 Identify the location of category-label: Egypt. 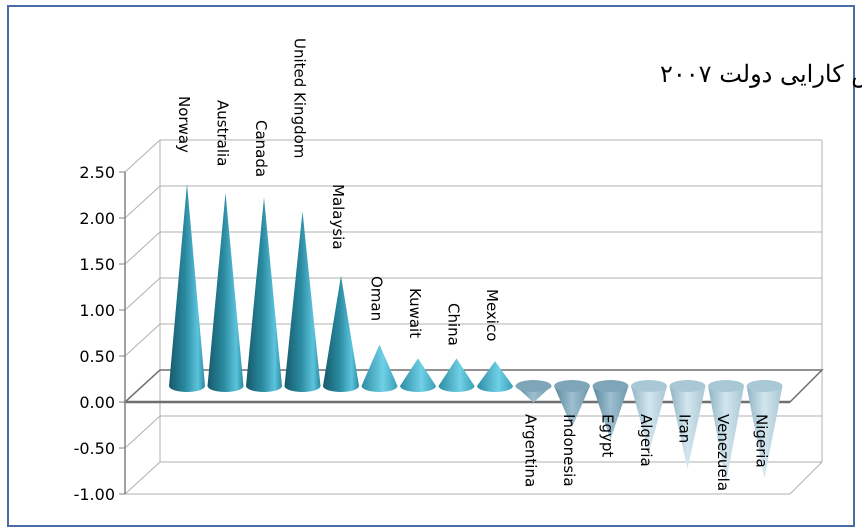
(608, 435).